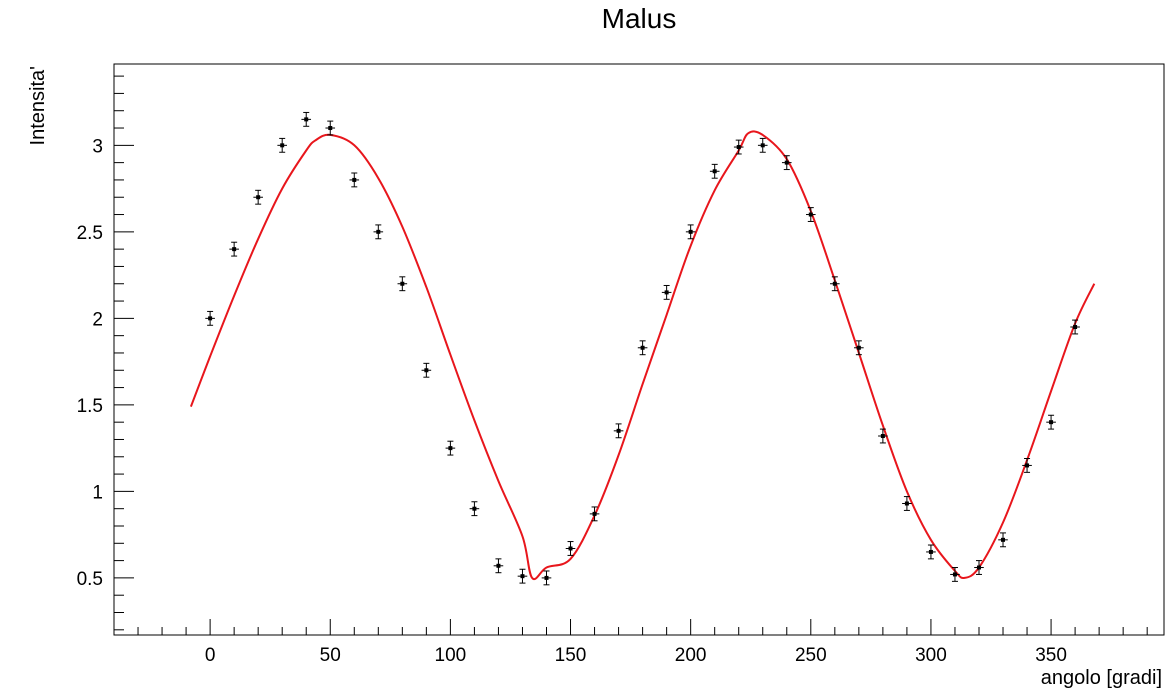 This screenshot has width=1170, height=695. What do you see at coordinates (451, 655) in the screenshot?
I see `x-tick-label: 100` at bounding box center [451, 655].